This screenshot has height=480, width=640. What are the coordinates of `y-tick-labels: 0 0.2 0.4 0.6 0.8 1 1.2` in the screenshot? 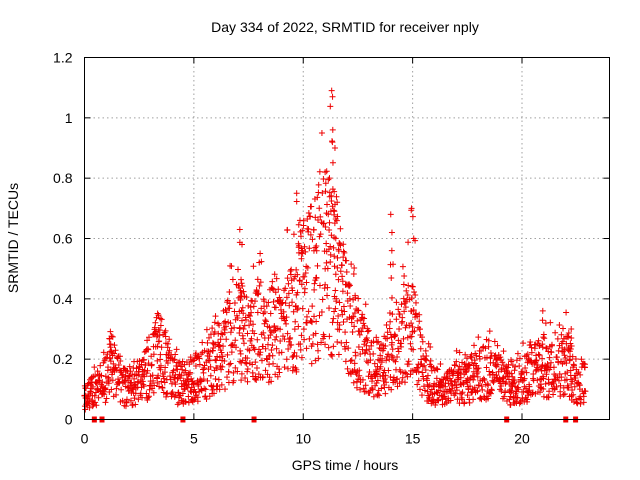 It's located at (63, 239).